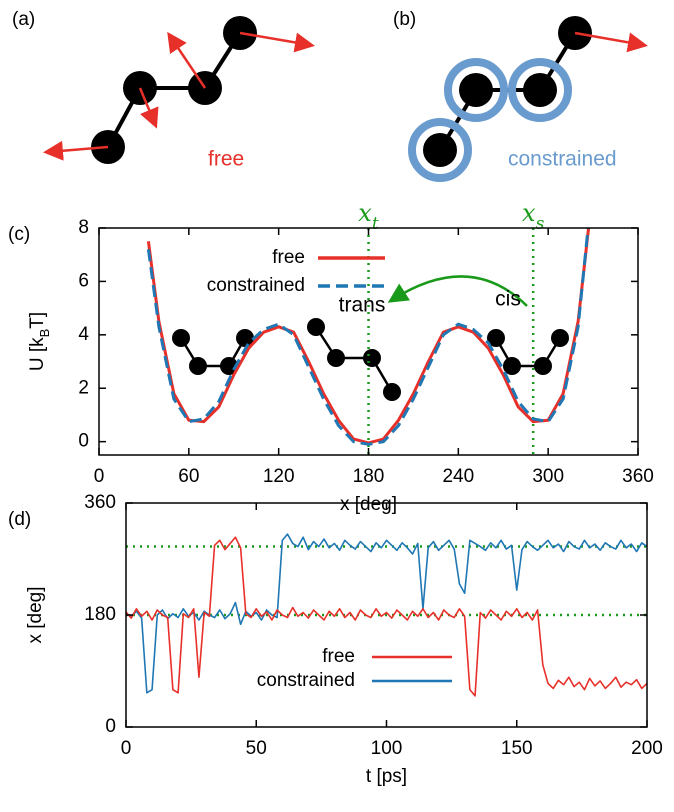 The height and width of the screenshot is (812, 674). Describe the element at coordinates (517, 748) in the screenshot. I see `x-tick-label: 150` at that location.